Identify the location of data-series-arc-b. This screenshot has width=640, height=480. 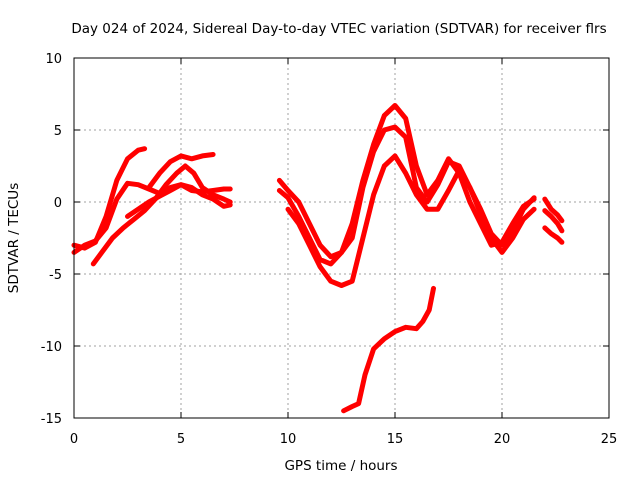
(152, 217).